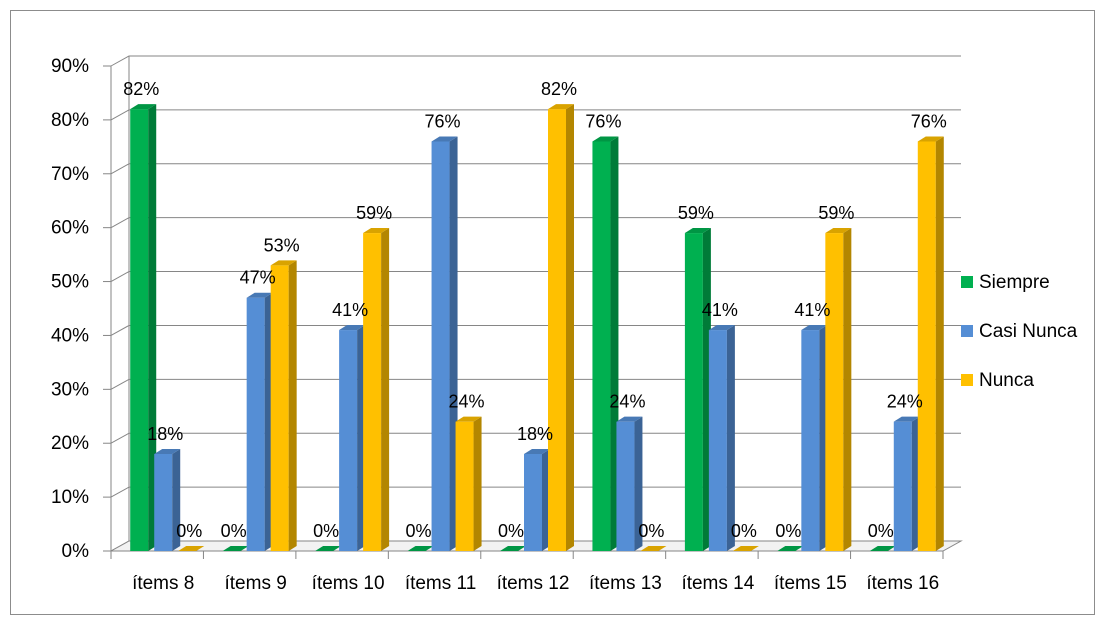  I want to click on x-tick-label: ítems 10, so click(348, 583).